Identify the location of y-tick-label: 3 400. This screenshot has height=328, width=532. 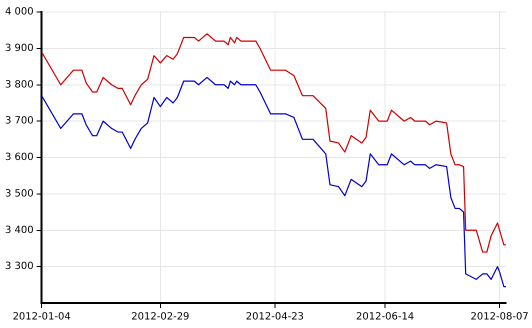
(19, 230).